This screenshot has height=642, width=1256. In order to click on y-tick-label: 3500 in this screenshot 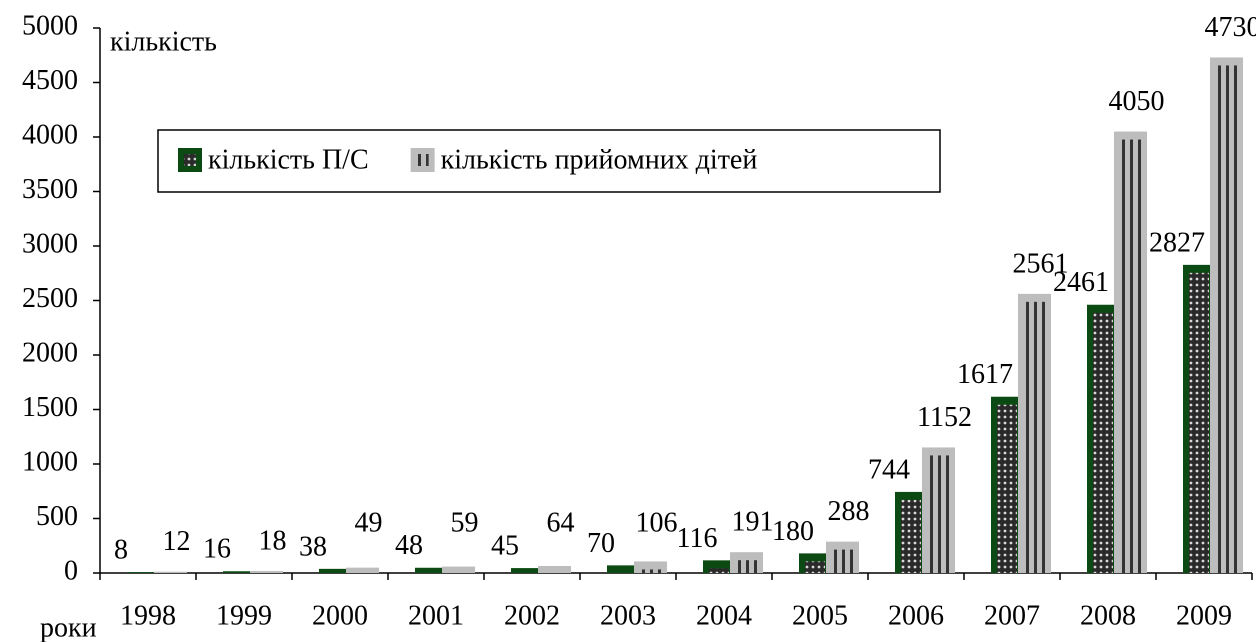, I will do `click(50, 189)`.